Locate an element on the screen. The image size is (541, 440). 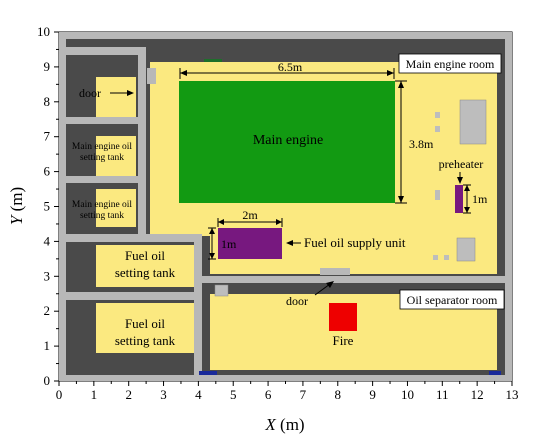
main-engine-oil-tank-2-line1: Main engine oil is located at coordinates (102, 205).